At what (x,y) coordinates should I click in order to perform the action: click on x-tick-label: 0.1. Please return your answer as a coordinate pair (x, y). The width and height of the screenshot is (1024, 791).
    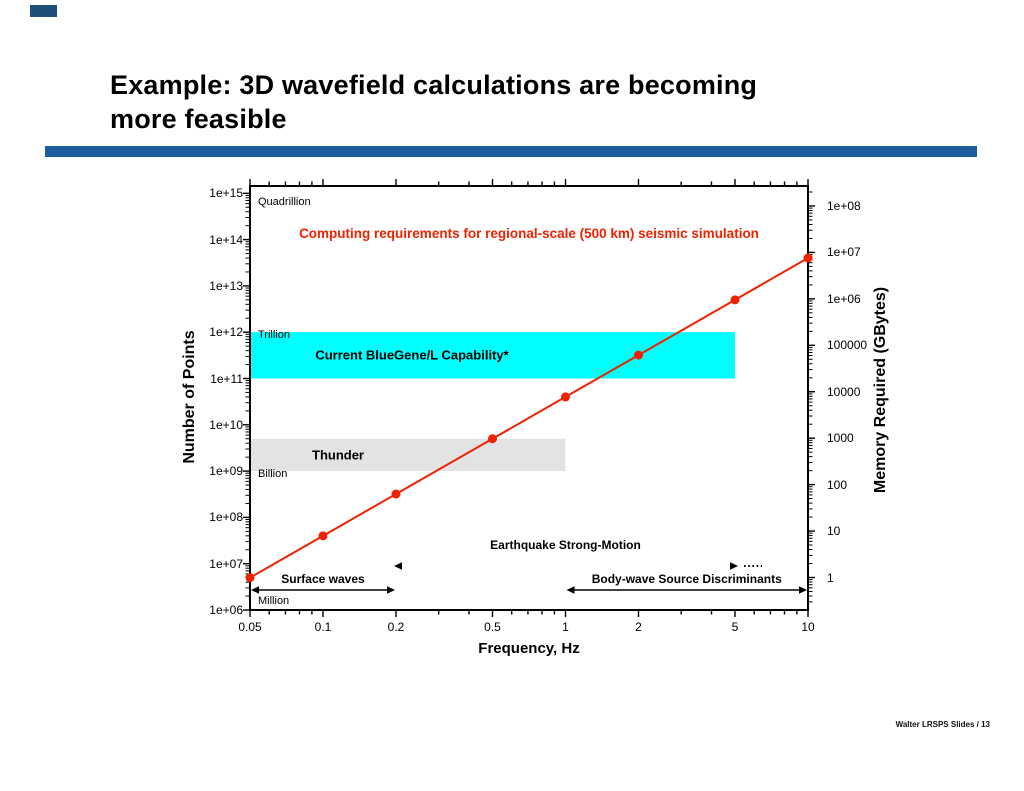
    Looking at the image, I should click on (323, 627).